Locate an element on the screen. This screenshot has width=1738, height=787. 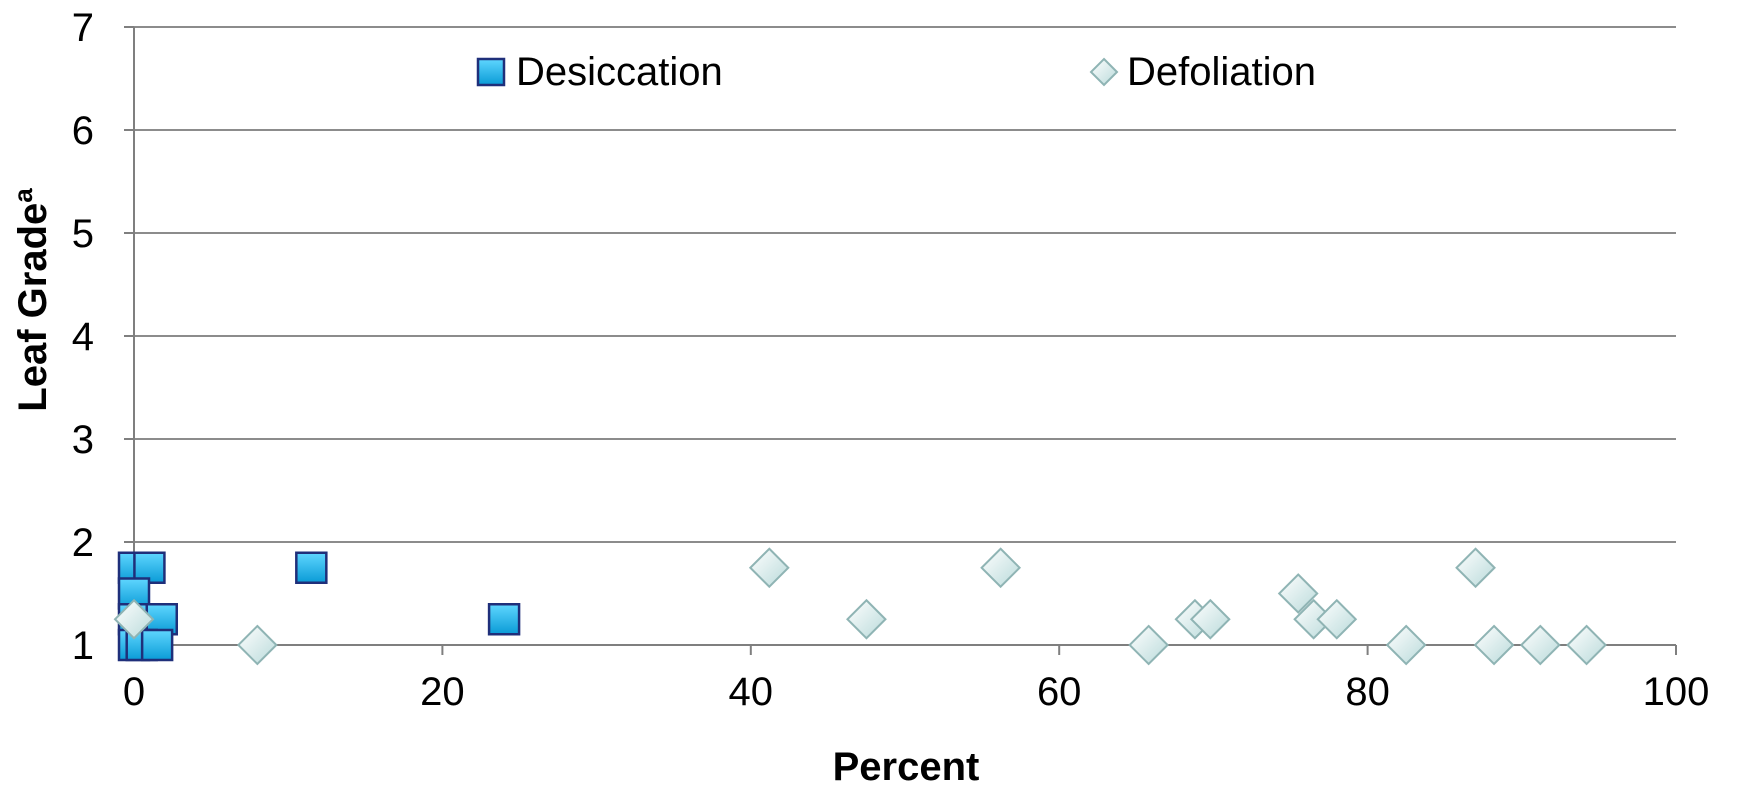
x-tick-label-20: 20 is located at coordinates (442, 692).